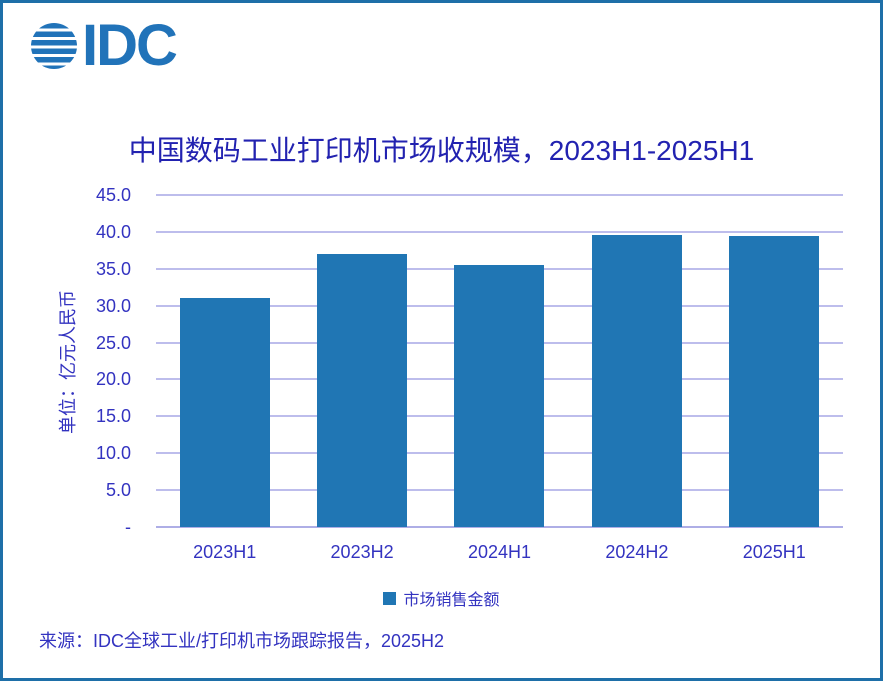 The width and height of the screenshot is (883, 681). Describe the element at coordinates (128, 527) in the screenshot. I see `y-tick-label: -` at that location.